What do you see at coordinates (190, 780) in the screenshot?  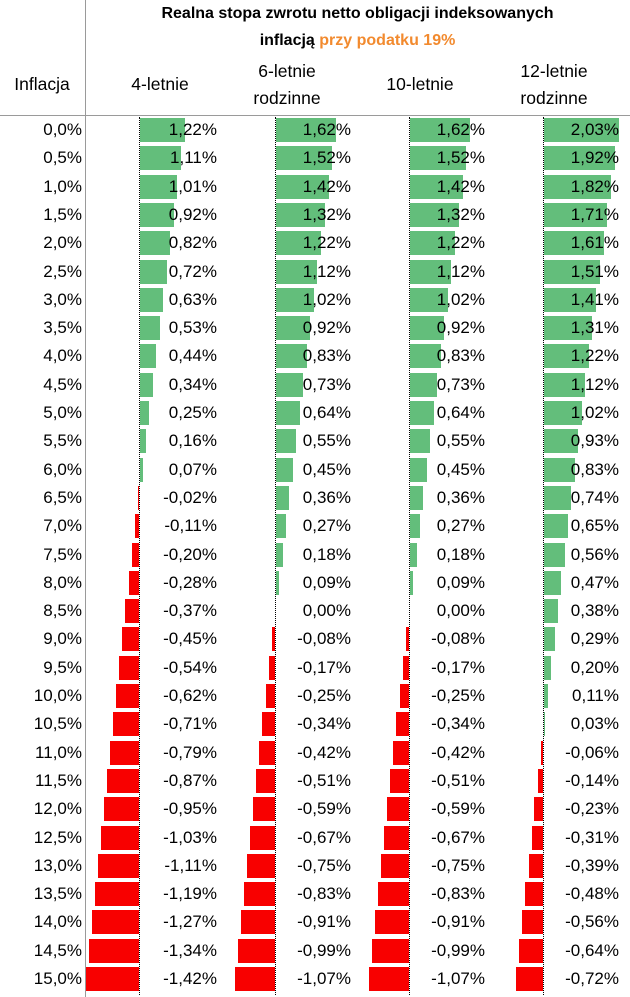 I see `data-label: -0,87%` at bounding box center [190, 780].